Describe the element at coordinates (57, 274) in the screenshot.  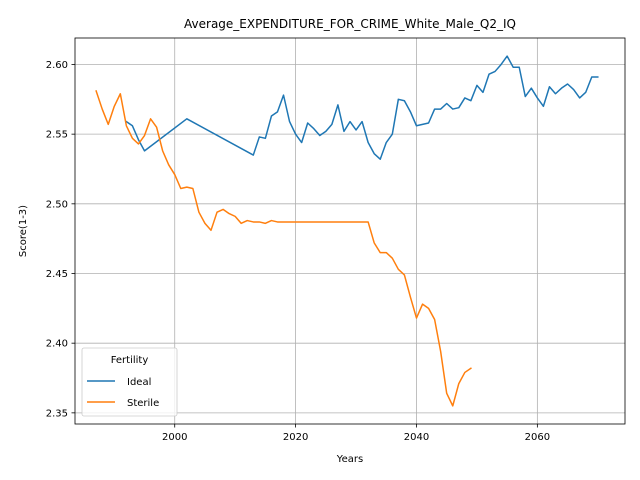
I see `y-tick-label: 2.45` at that location.